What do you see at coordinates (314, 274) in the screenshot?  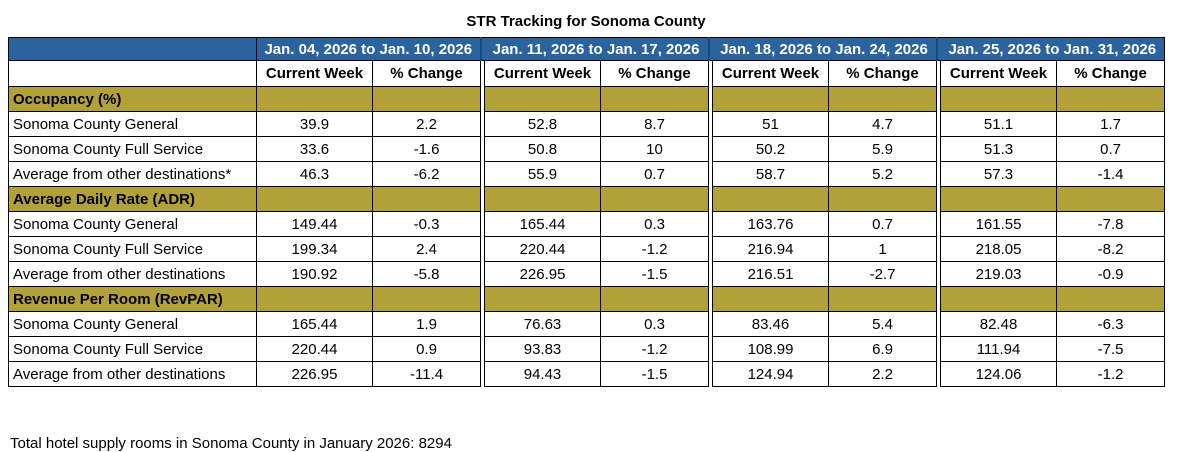 I see `value-cell: 190.92` at bounding box center [314, 274].